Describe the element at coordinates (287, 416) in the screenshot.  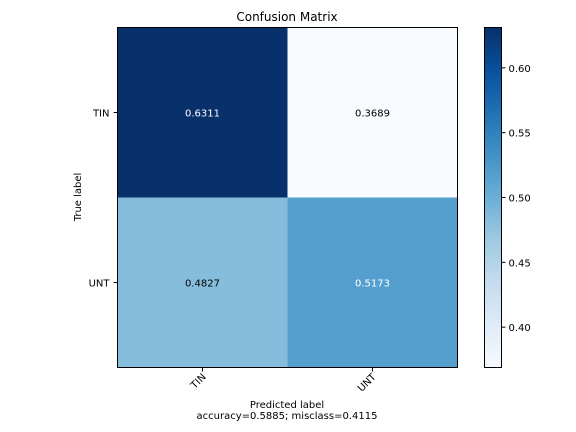
I see `x-axis-sublabel: accuracy=0.5885; misclass=0.4115` at that location.